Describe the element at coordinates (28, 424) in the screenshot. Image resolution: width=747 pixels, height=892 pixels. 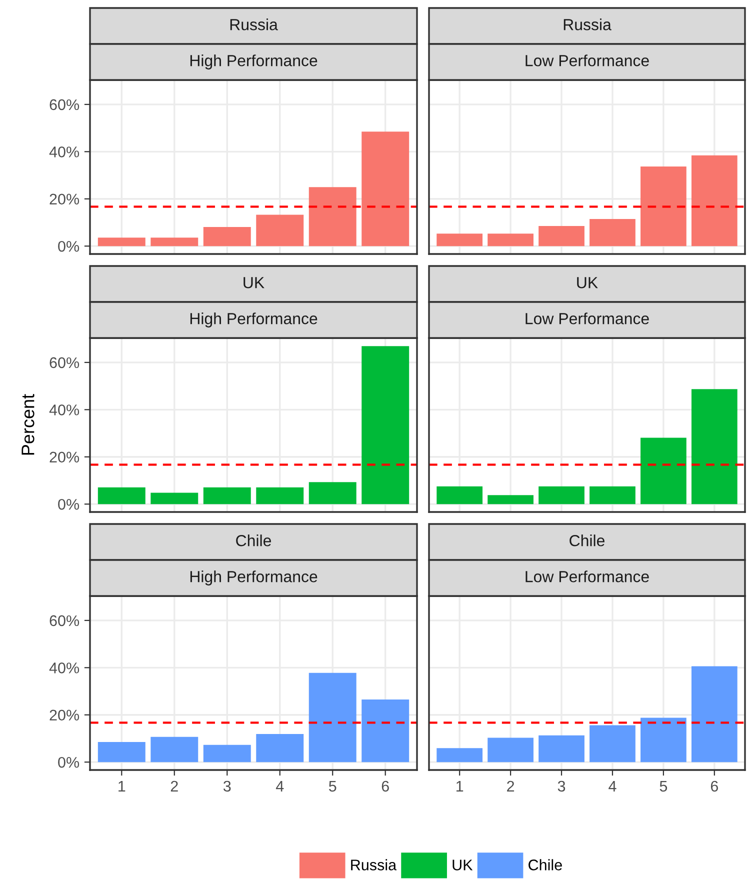
I see `y-axis-title: Percent` at that location.